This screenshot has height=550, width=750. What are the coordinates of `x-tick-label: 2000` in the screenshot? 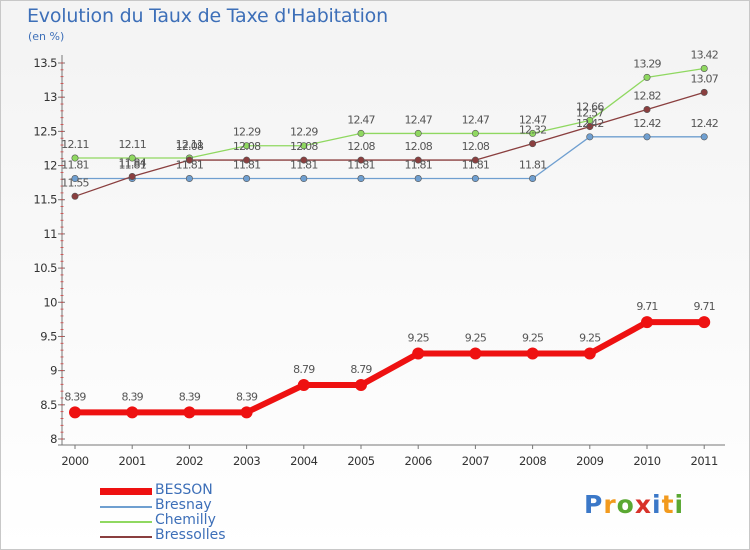 It's located at (74, 461).